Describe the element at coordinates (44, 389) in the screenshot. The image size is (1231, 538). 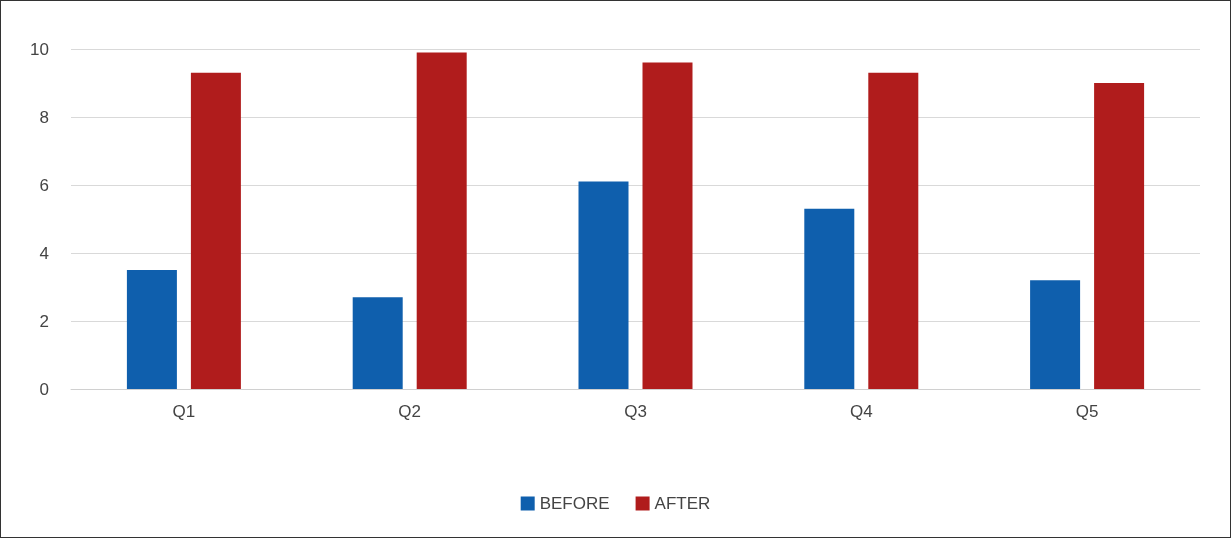
I see `y-tick-label: 0` at that location.